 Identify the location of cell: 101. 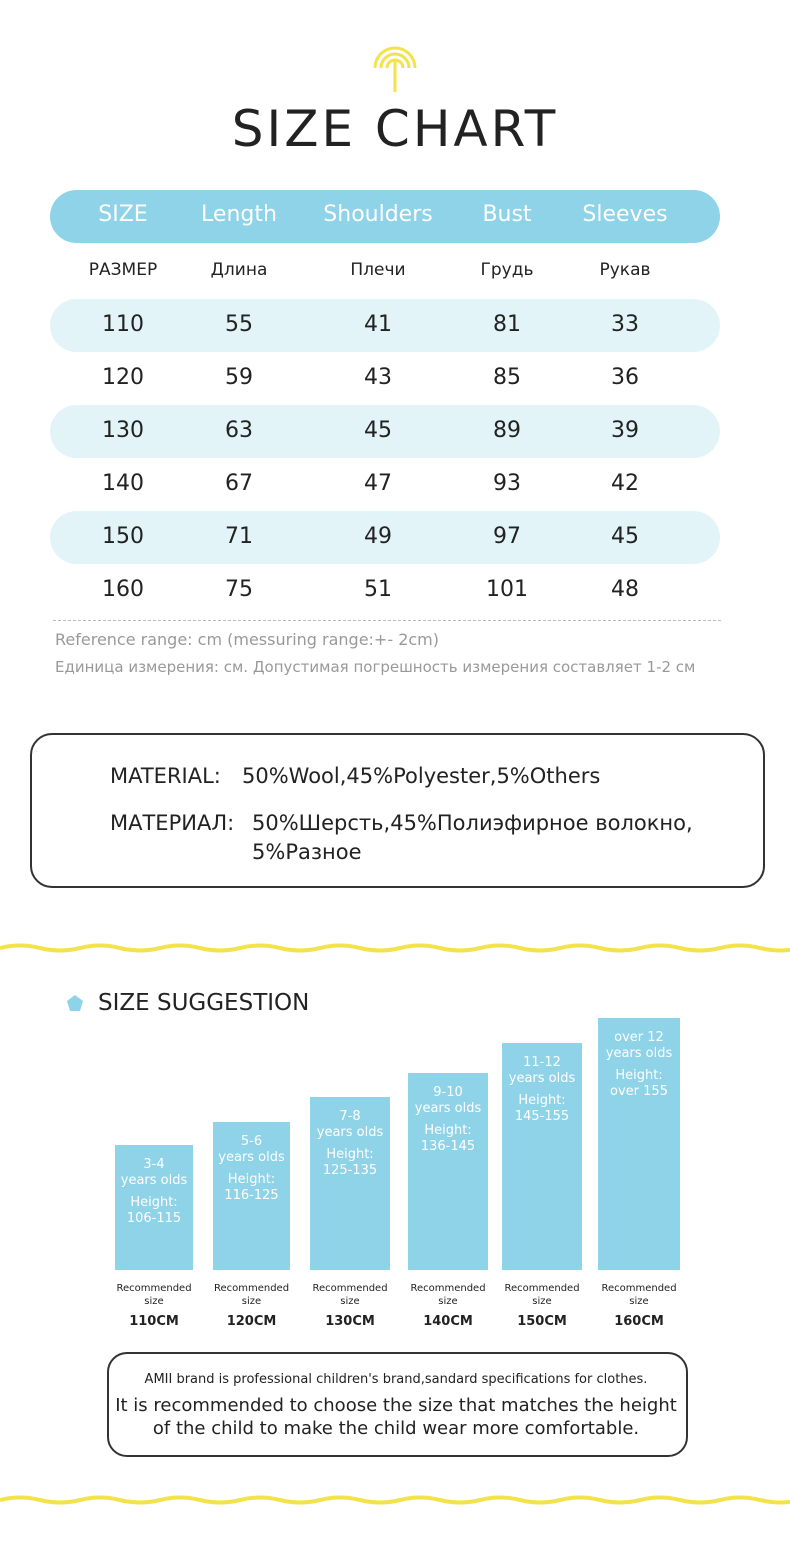
(507, 589).